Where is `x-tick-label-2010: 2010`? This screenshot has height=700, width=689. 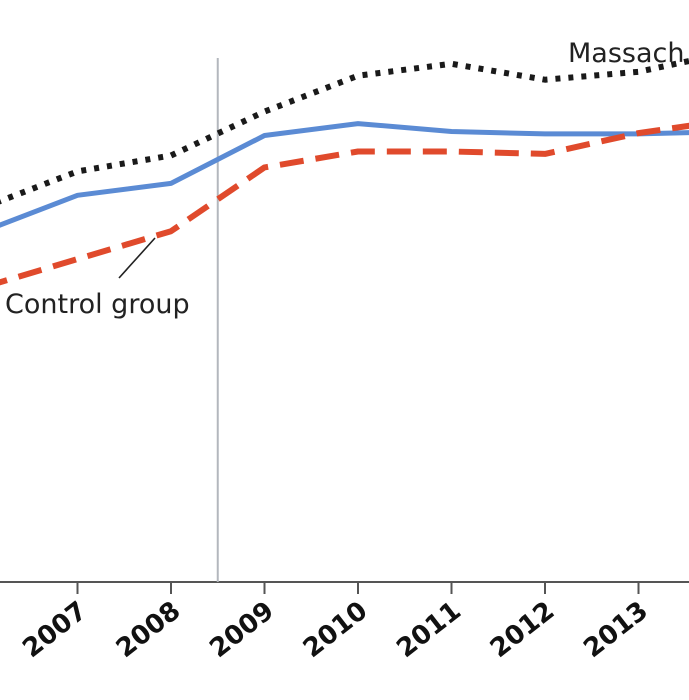 x-tick-label-2010: 2010 is located at coordinates (336, 630).